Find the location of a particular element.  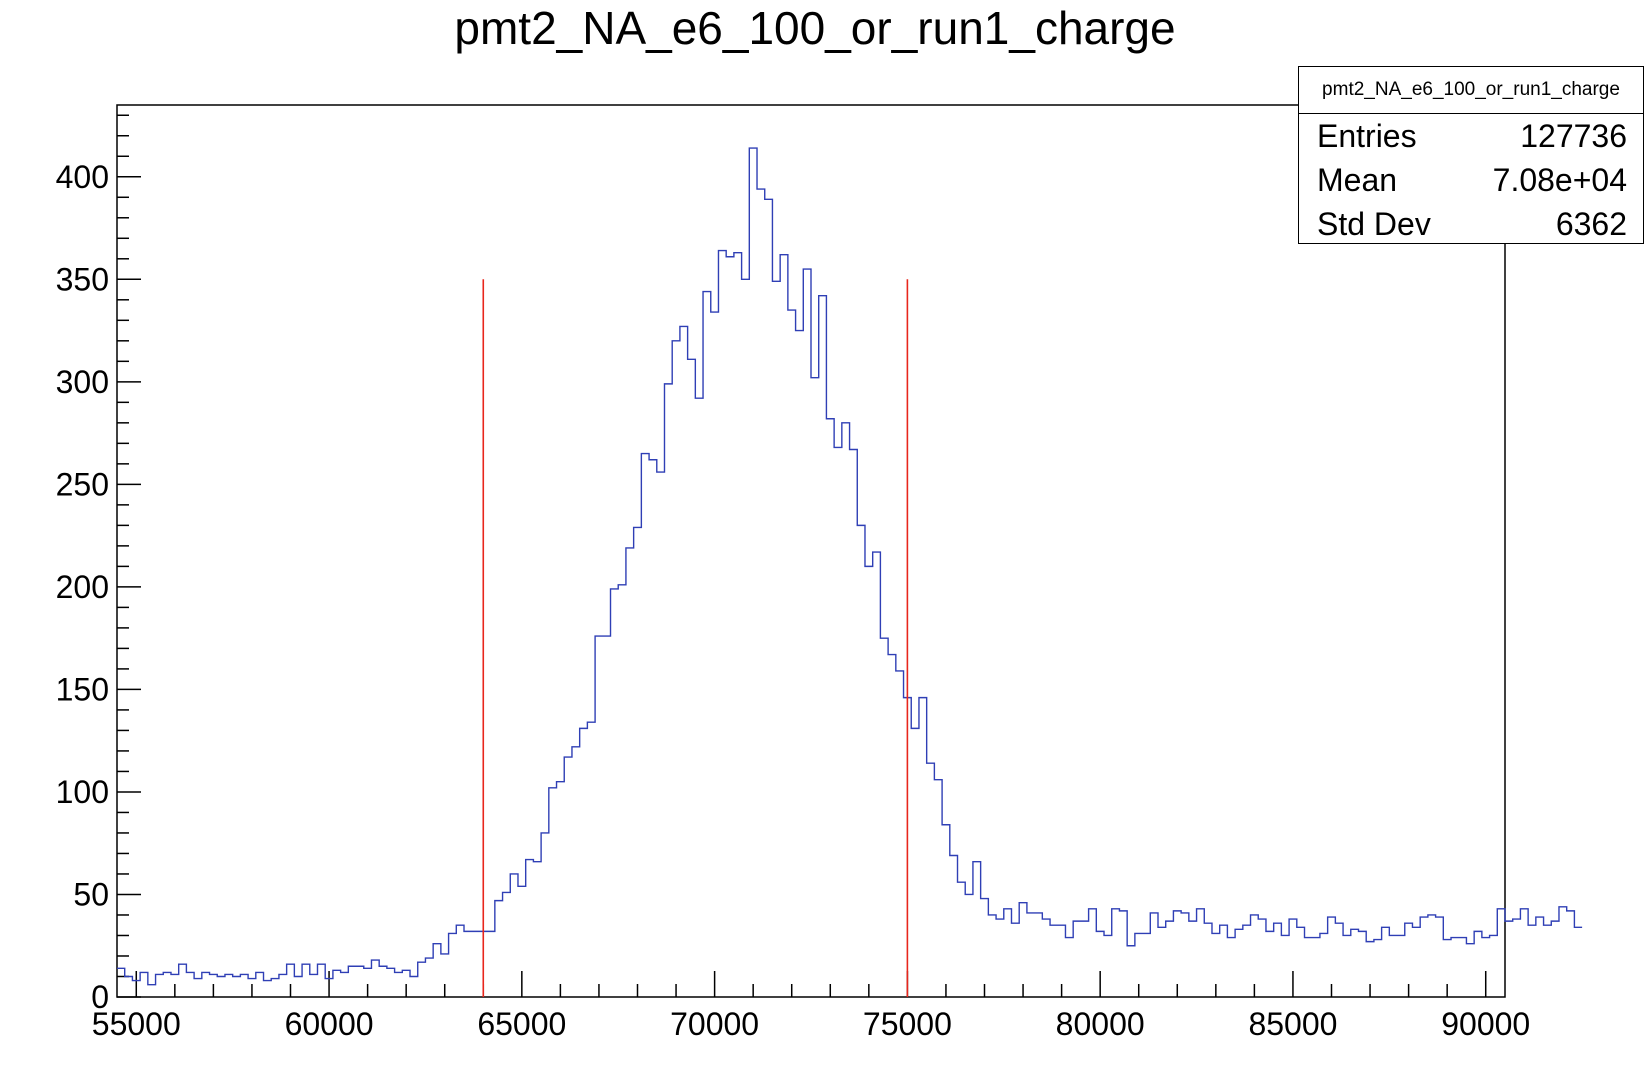

stats-box-name: pmt2_NA_e6_100_or_run1_charge is located at coordinates (1471, 90).